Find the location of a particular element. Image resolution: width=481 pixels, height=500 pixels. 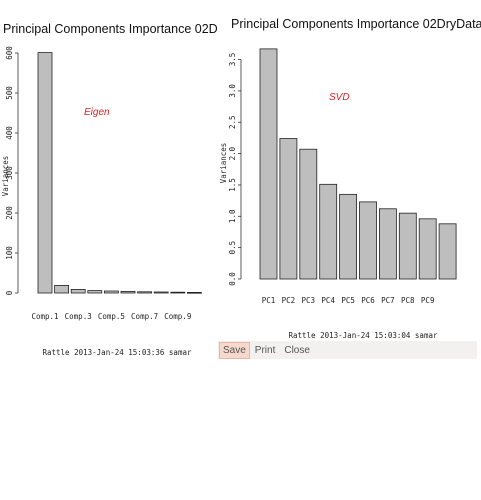

x-tick-label: PC4 is located at coordinates (328, 300).